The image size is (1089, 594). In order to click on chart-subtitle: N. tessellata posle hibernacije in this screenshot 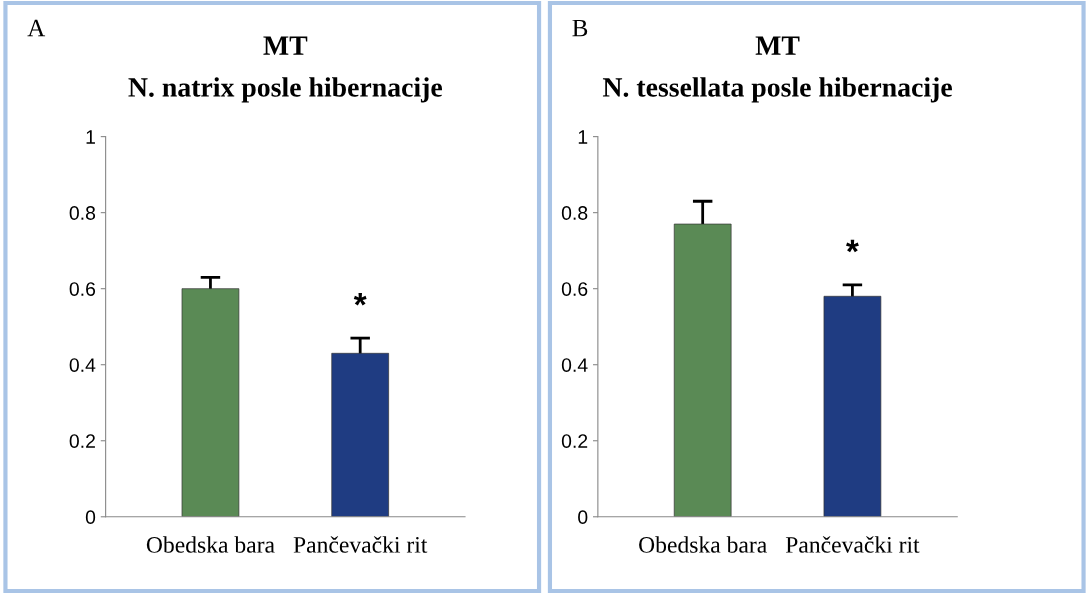, I will do `click(777, 90)`.